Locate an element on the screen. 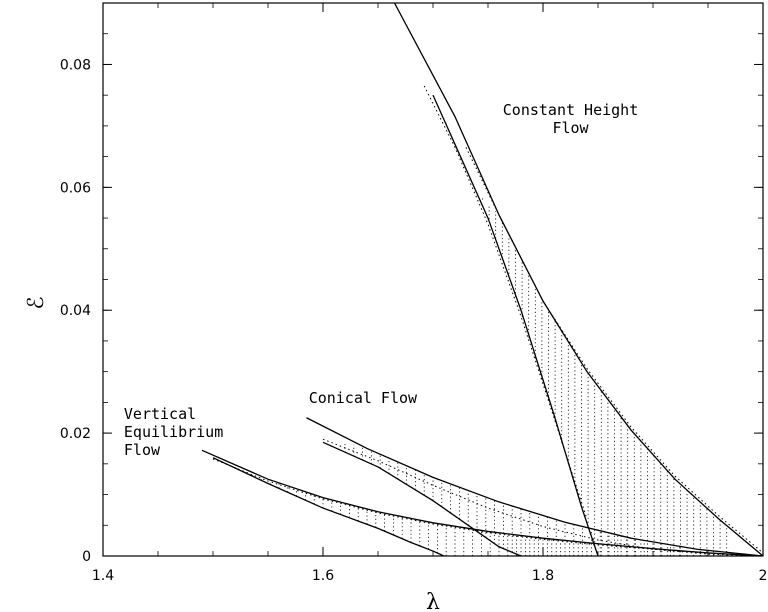 This screenshot has width=768, height=612. annotation-0: Constant Height Flow is located at coordinates (570, 119).